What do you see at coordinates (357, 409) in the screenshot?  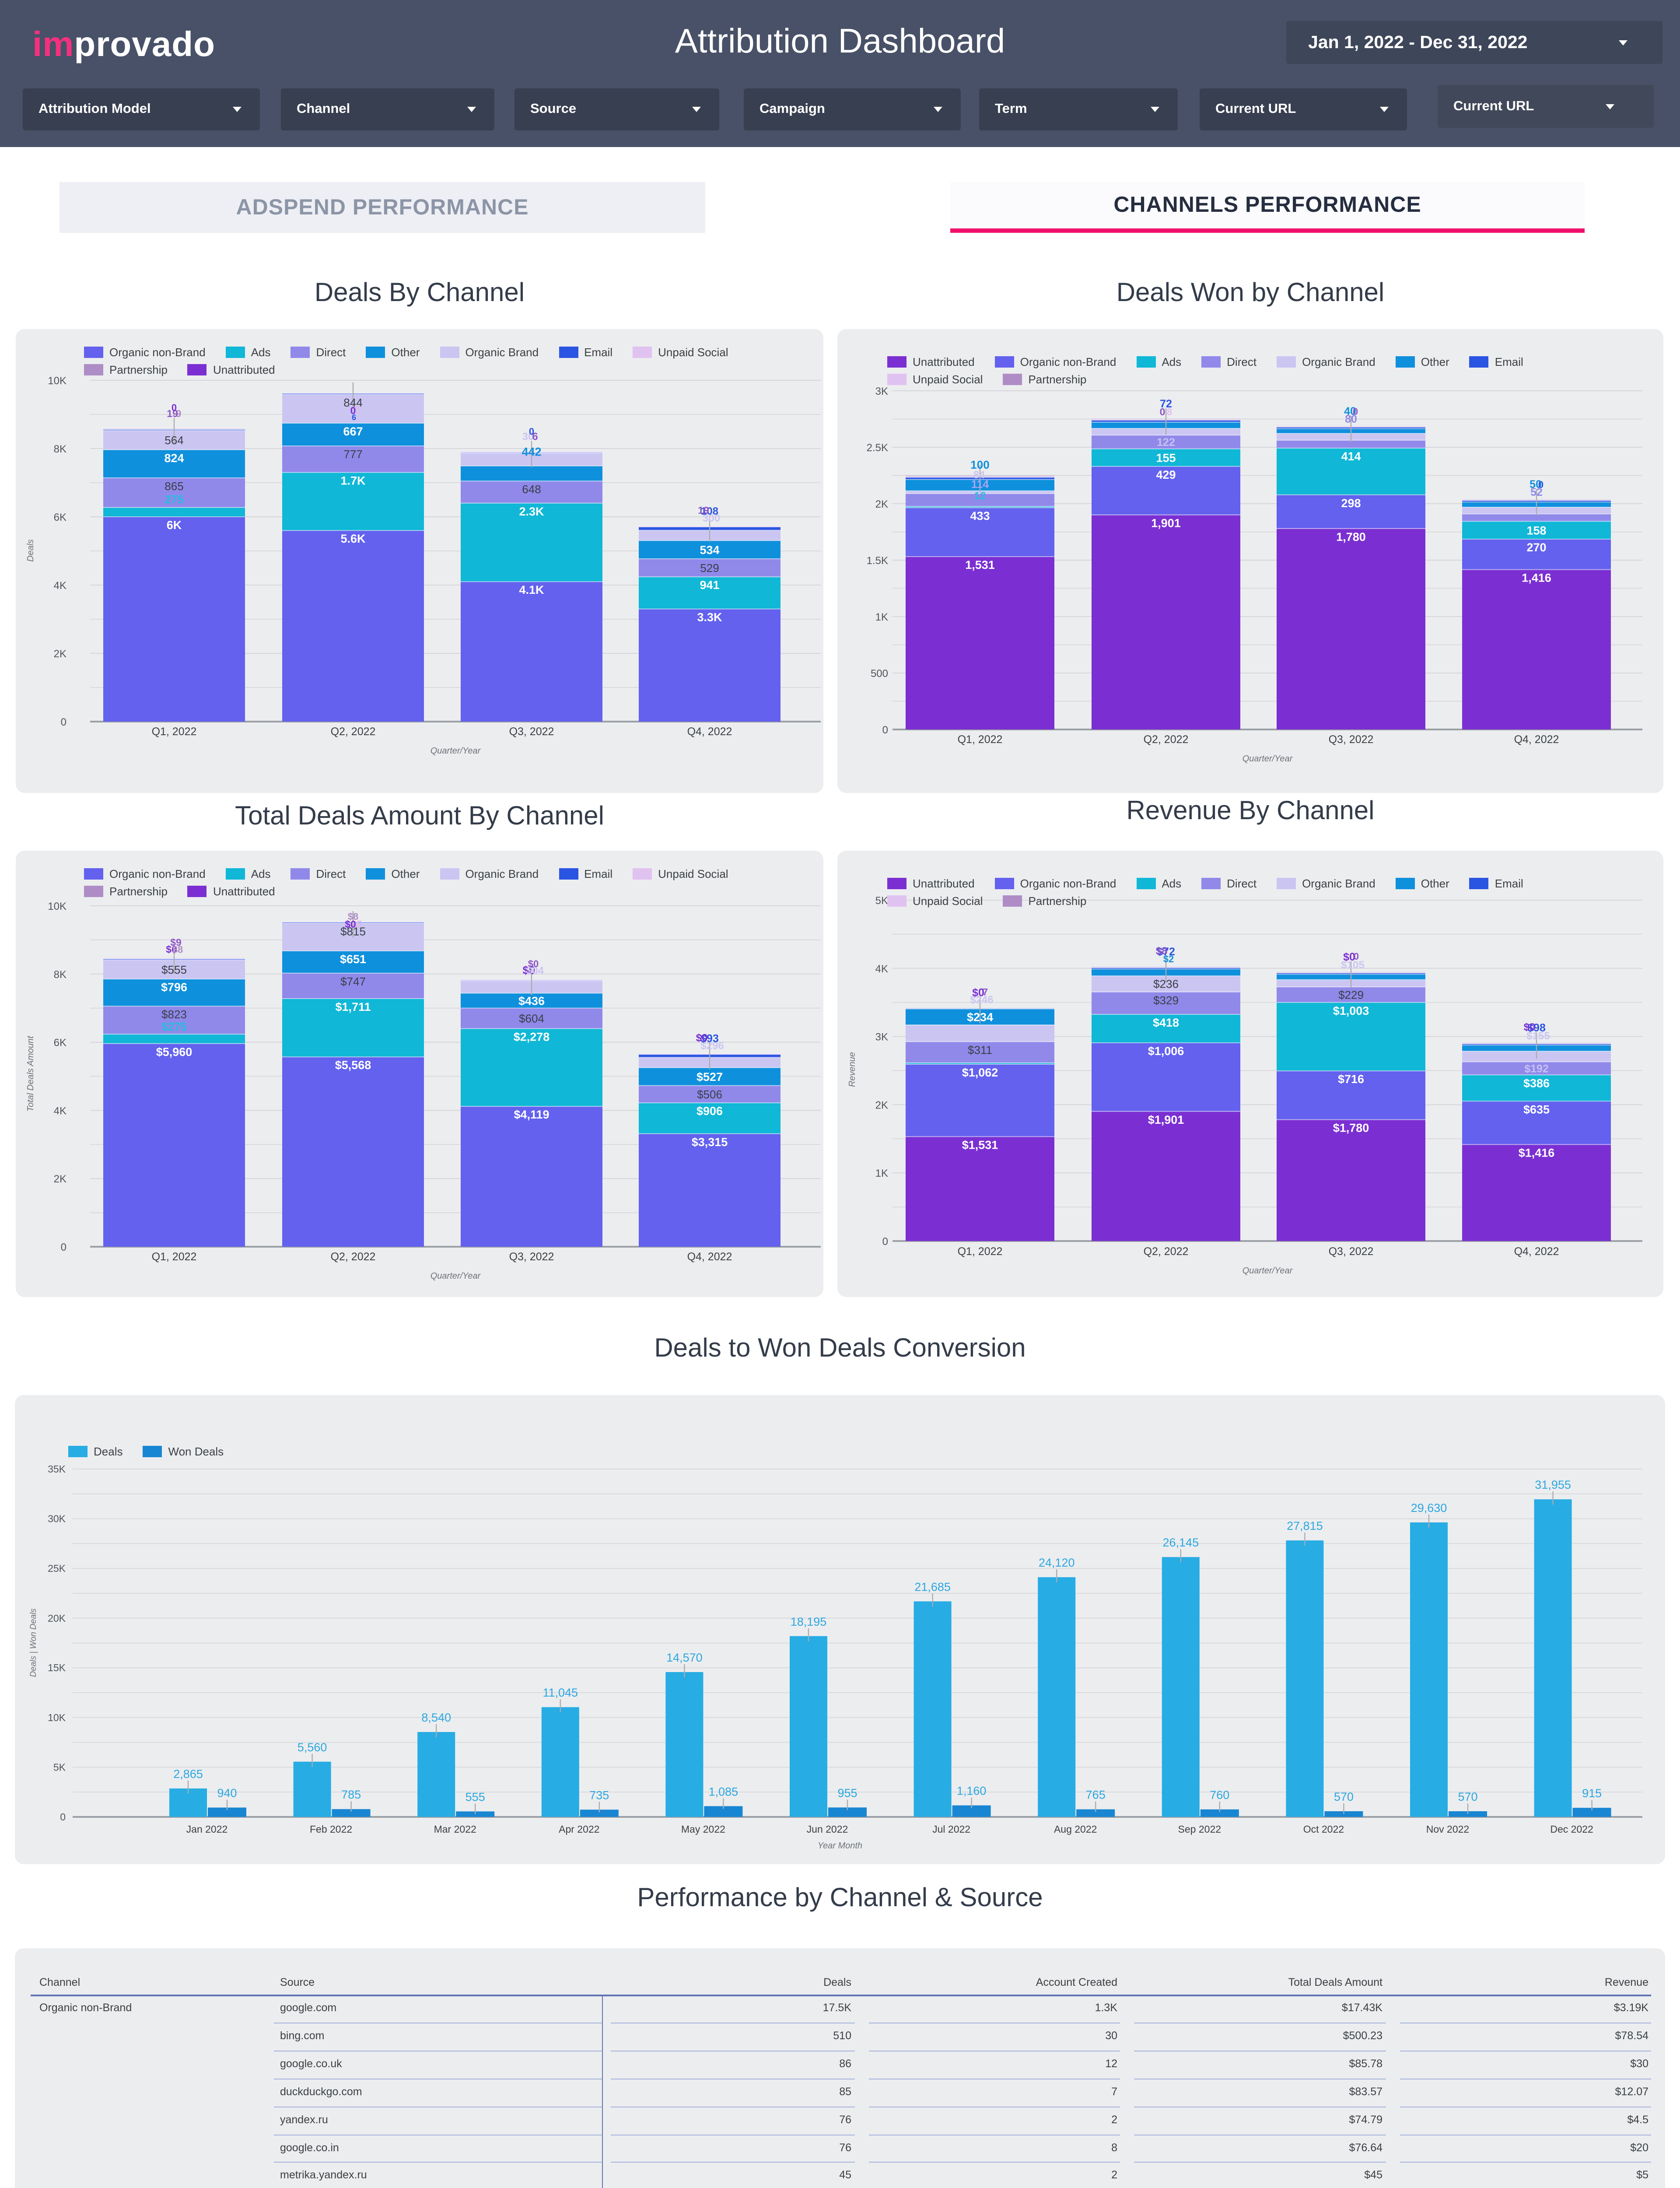 I see `svg-text: 8` at bounding box center [357, 409].